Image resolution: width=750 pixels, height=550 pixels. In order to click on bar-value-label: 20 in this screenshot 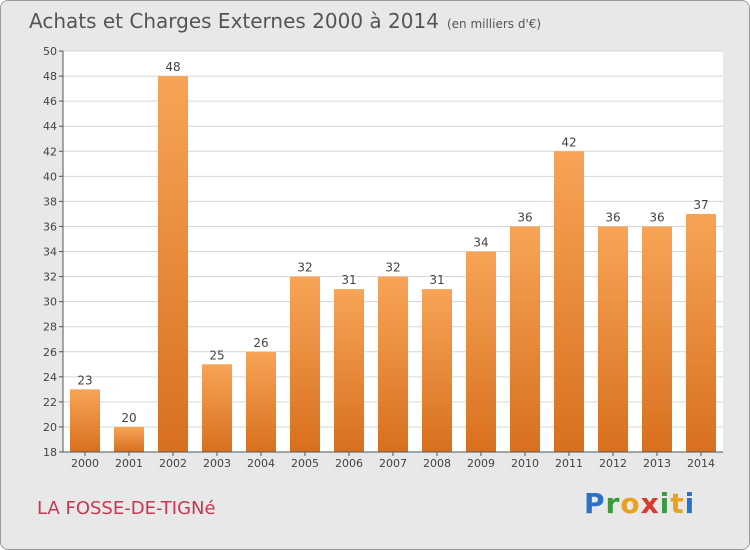, I will do `click(128, 418)`.